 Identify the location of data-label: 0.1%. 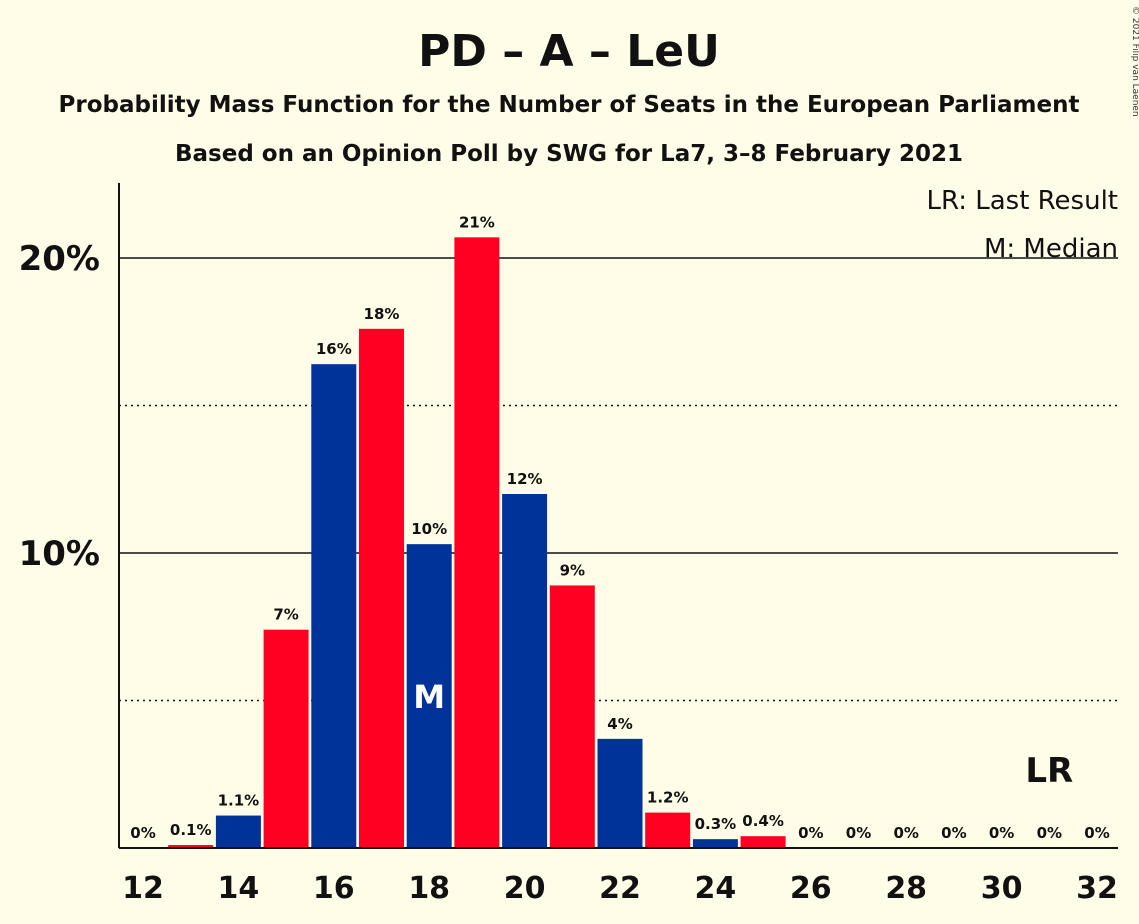
(191, 830).